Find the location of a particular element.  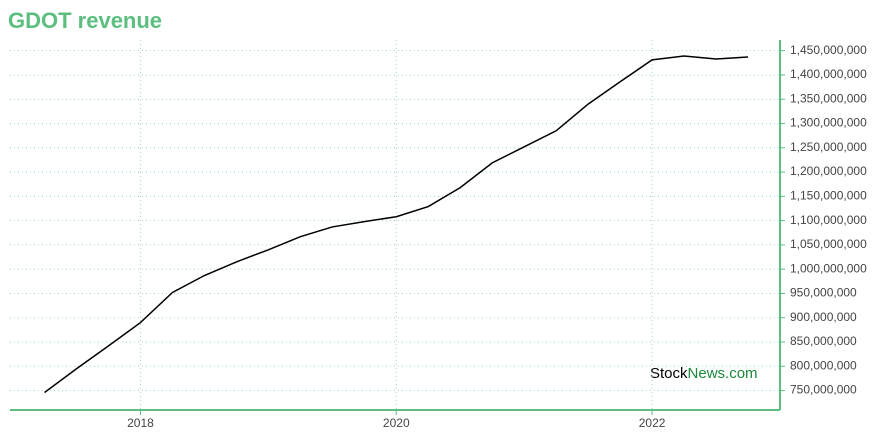

y-tick-label: 850,000,000 is located at coordinates (823, 341).